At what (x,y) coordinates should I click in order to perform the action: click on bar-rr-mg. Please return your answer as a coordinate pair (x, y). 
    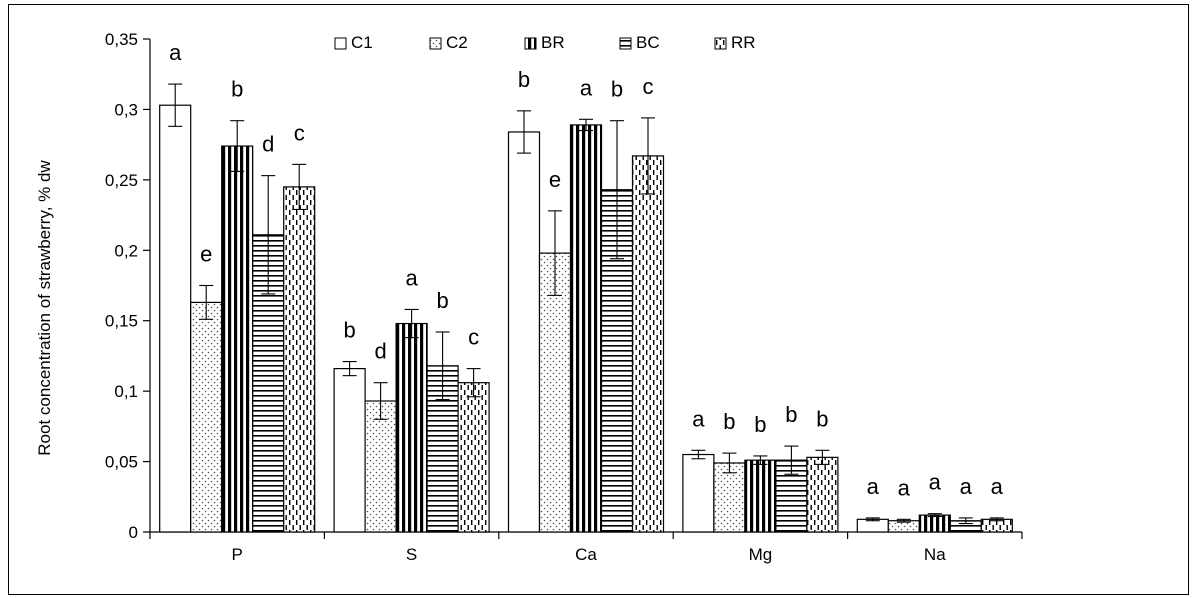
    Looking at the image, I should click on (822, 494).